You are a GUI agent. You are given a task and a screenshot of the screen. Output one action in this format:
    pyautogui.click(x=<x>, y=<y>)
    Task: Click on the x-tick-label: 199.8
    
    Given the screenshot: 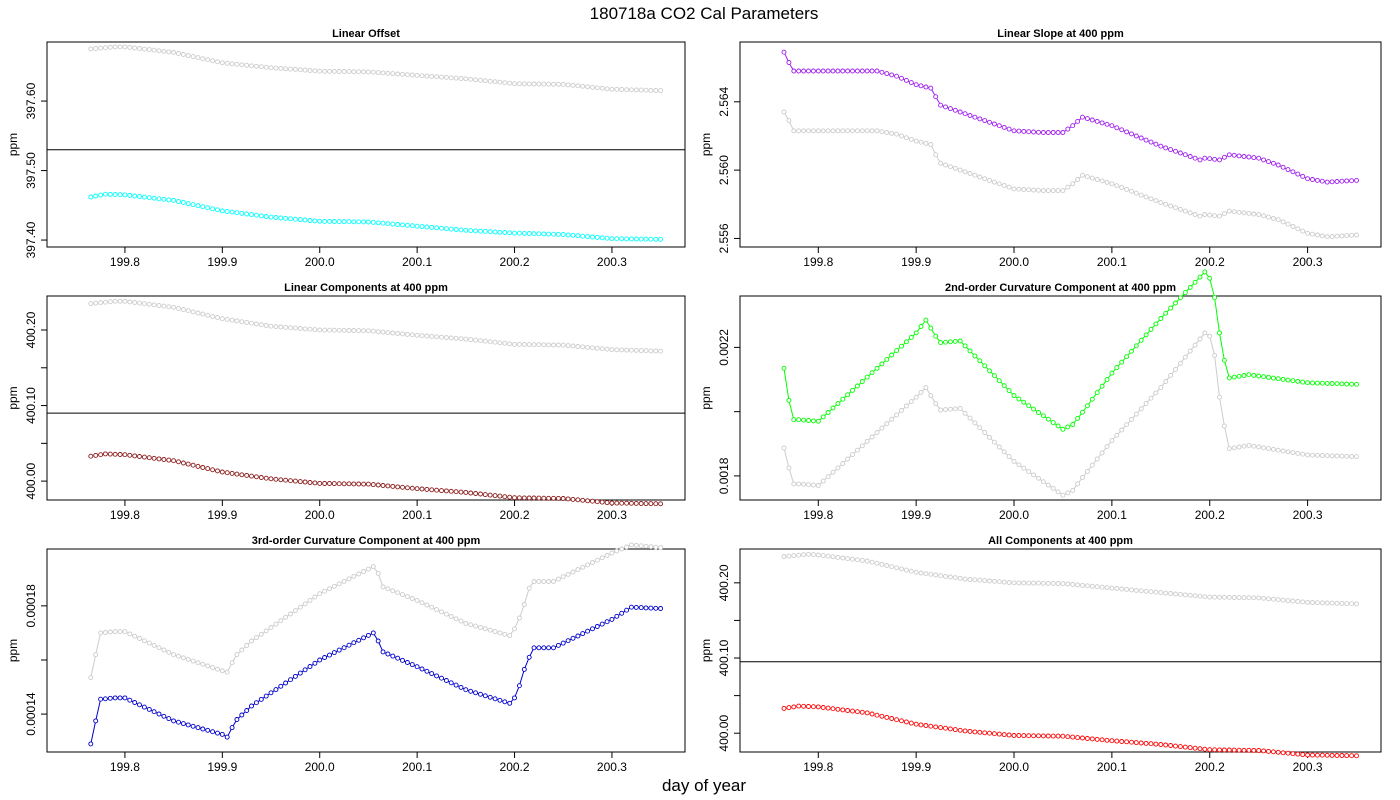 What is the action you would take?
    pyautogui.click(x=818, y=767)
    